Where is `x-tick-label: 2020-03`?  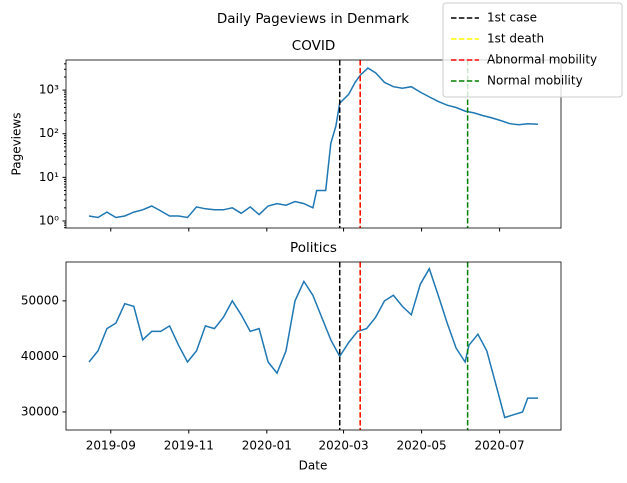
x-tick-label: 2020-03 is located at coordinates (343, 446).